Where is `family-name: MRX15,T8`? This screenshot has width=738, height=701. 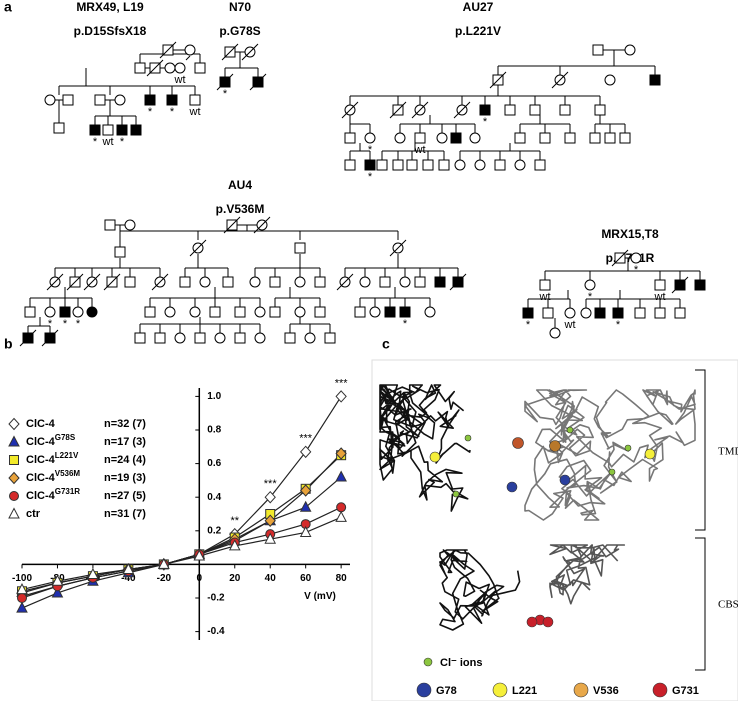 family-name: MRX15,T8 is located at coordinates (630, 234).